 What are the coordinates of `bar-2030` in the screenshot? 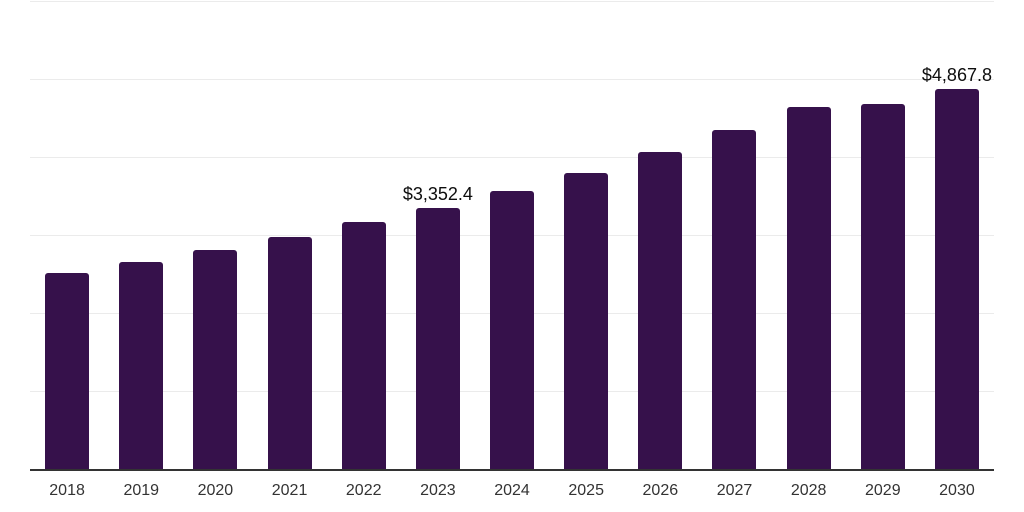 It's located at (956, 279).